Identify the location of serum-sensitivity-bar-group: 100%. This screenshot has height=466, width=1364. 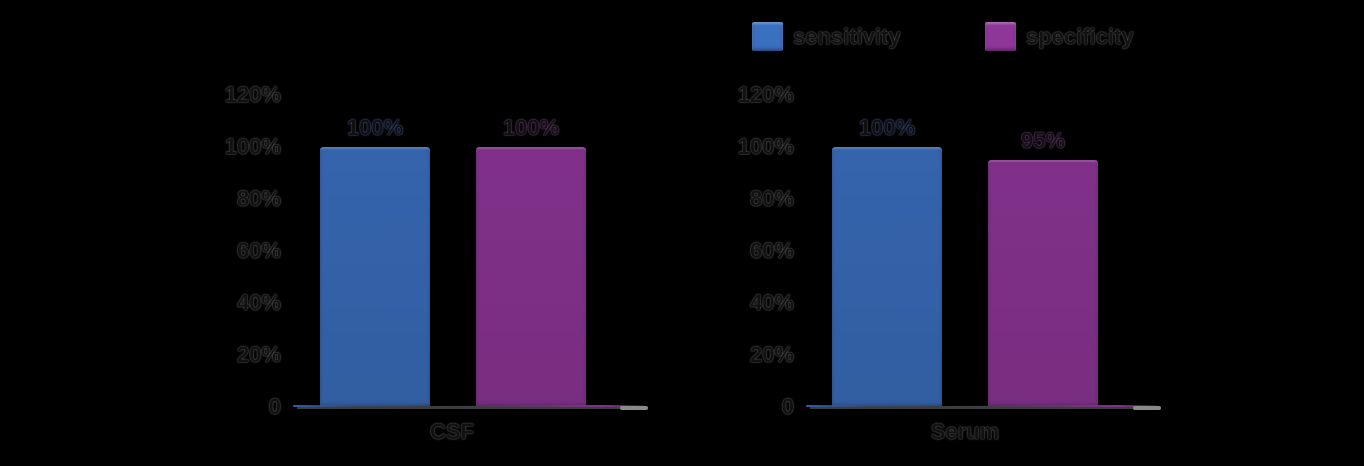
(887, 261).